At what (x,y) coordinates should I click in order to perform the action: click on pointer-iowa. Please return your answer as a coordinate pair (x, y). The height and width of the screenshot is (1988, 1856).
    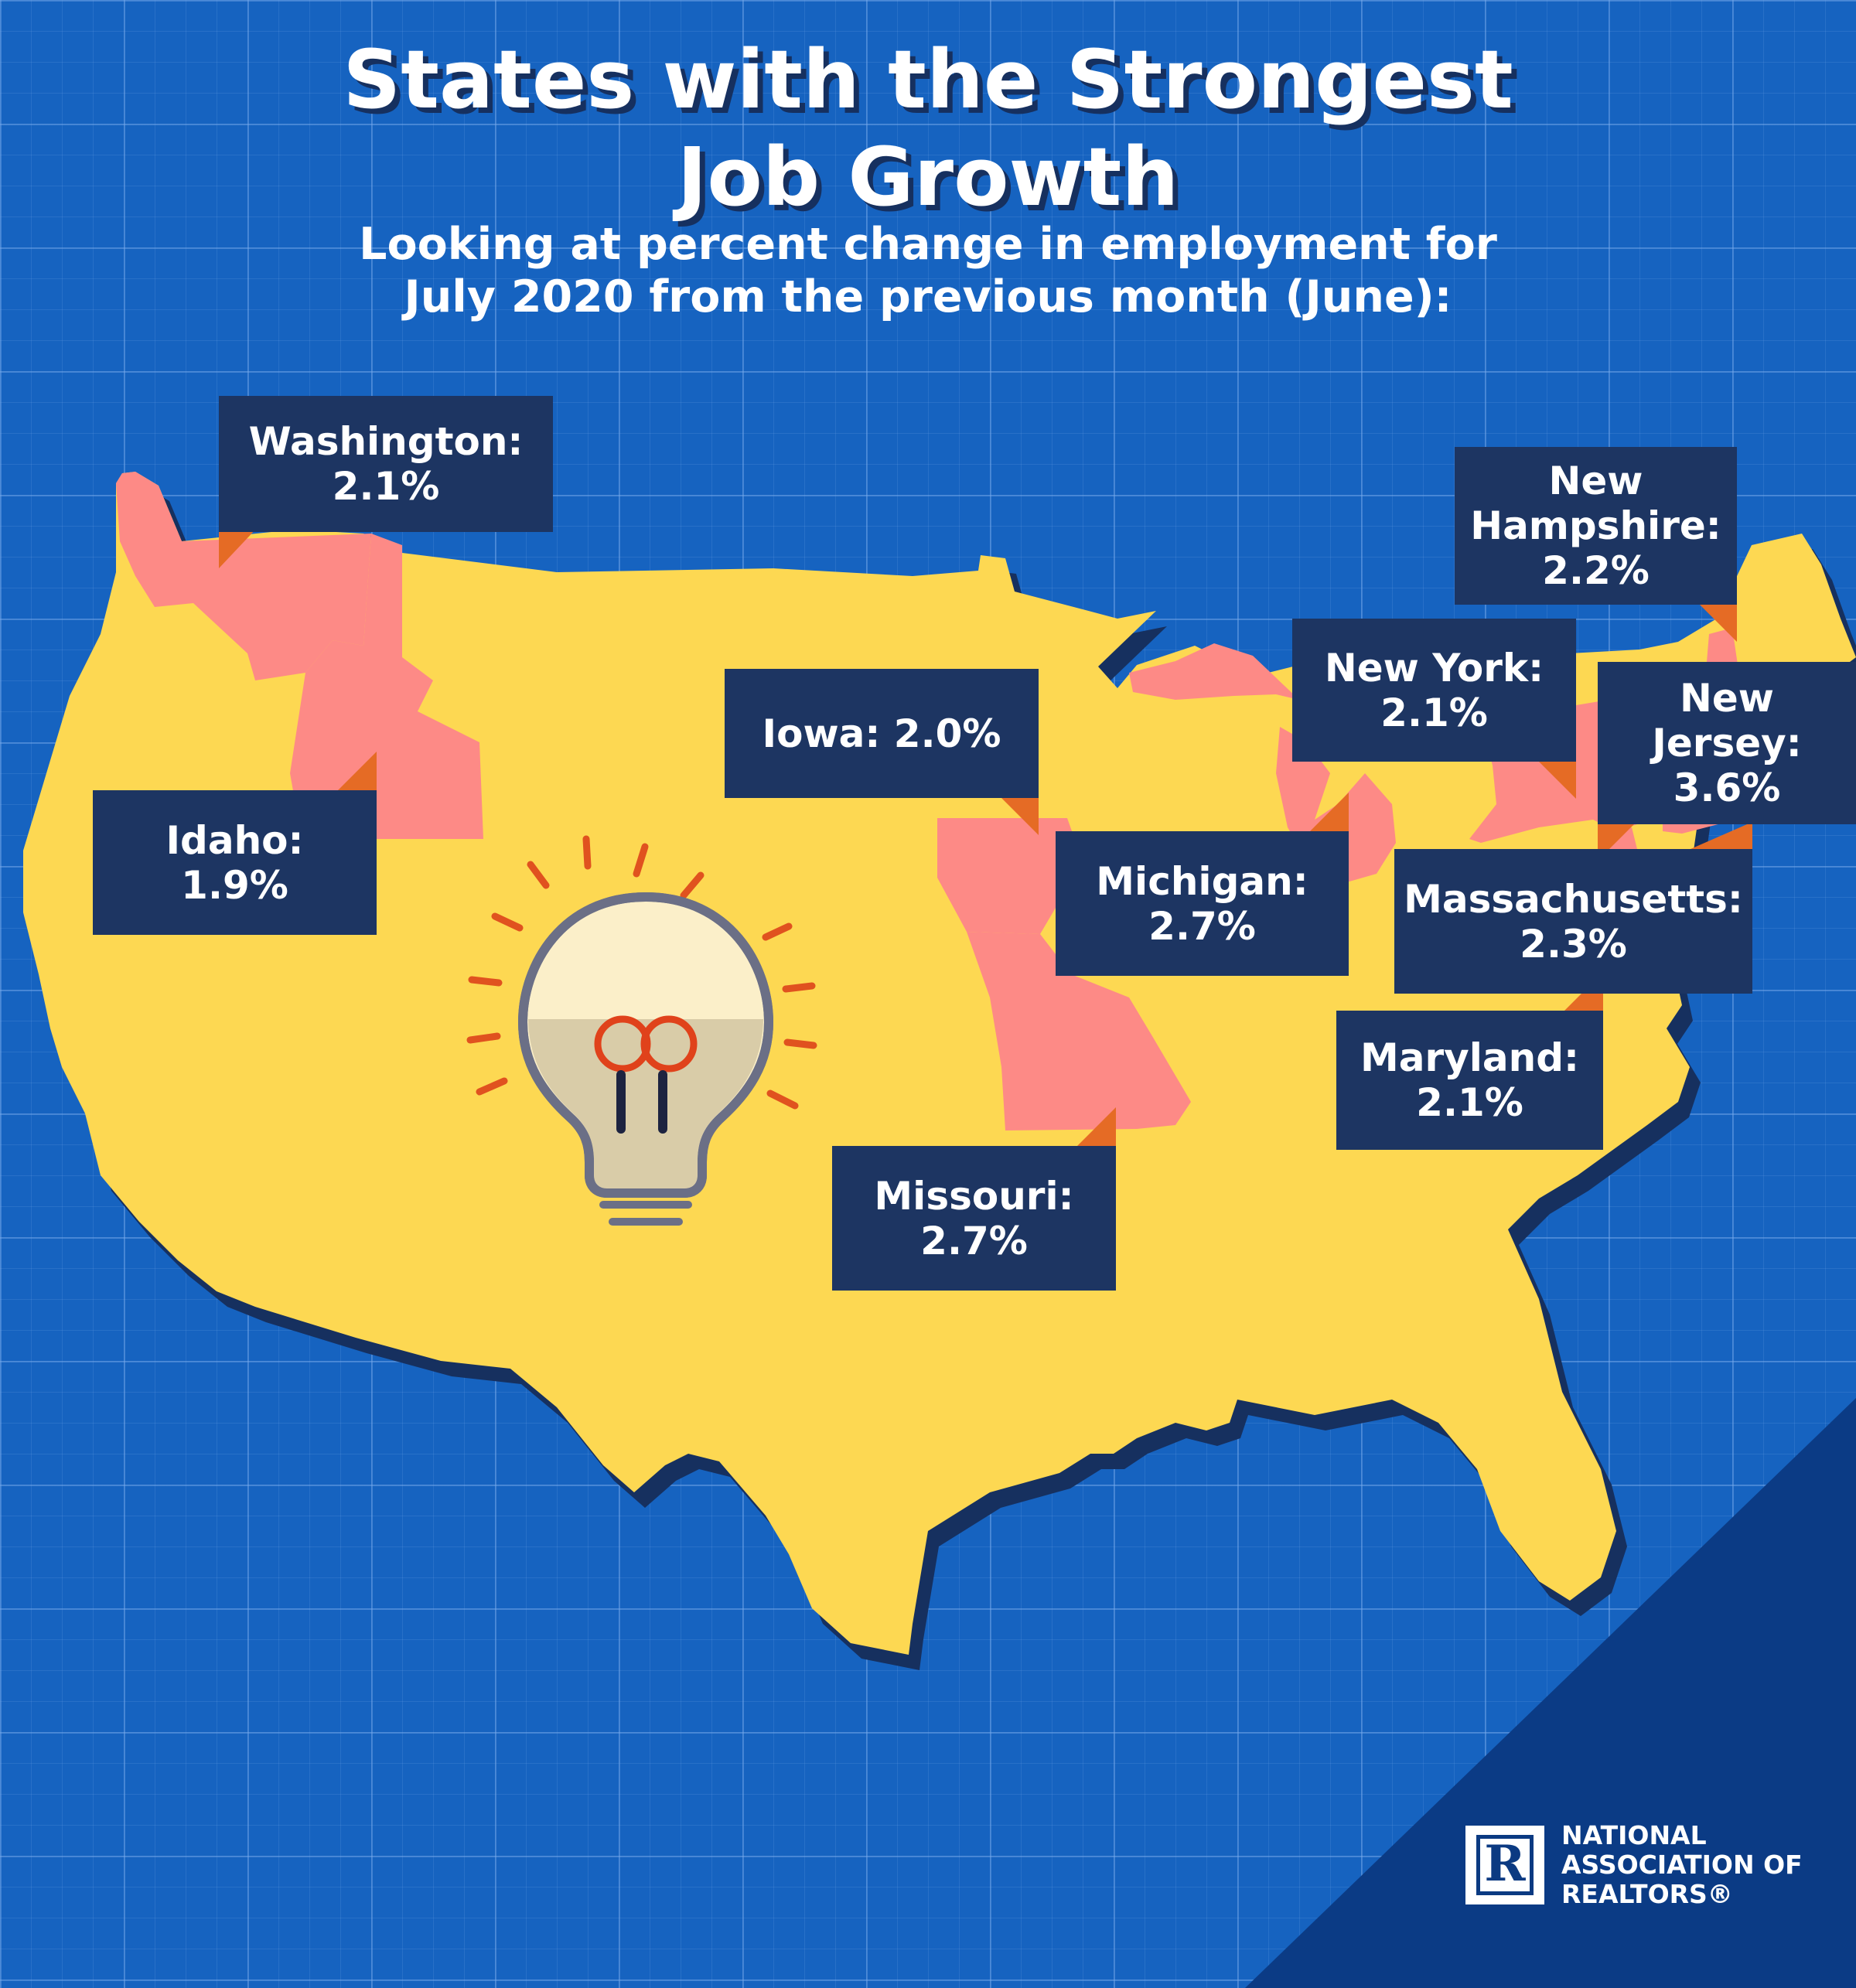
    Looking at the image, I should click on (1019, 815).